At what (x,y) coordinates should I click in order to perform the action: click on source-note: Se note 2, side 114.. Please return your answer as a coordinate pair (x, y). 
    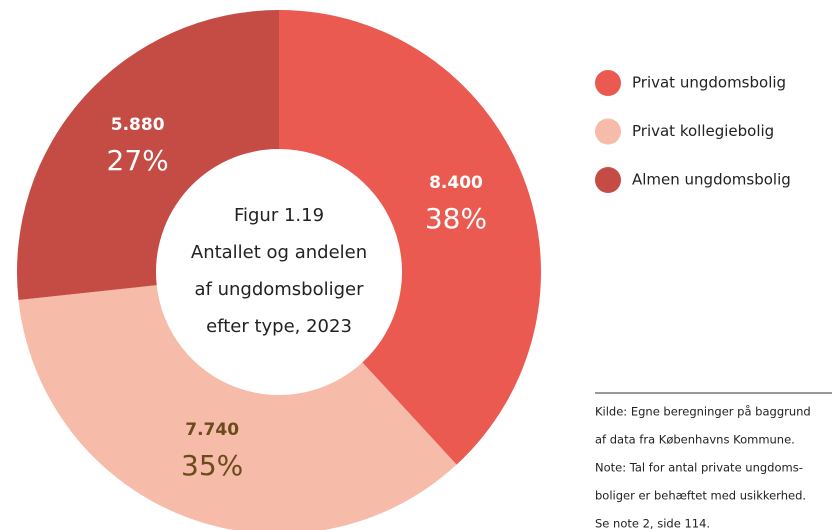
    Looking at the image, I should click on (652, 523).